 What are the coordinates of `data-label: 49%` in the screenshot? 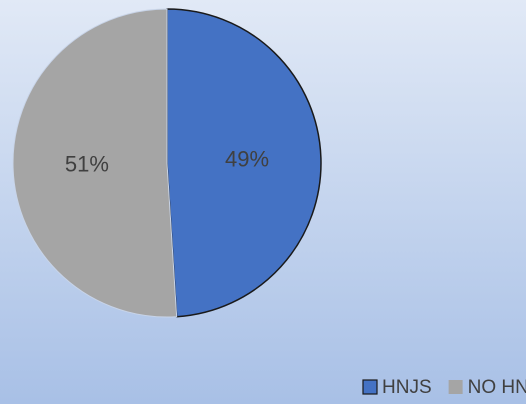 It's located at (247, 158).